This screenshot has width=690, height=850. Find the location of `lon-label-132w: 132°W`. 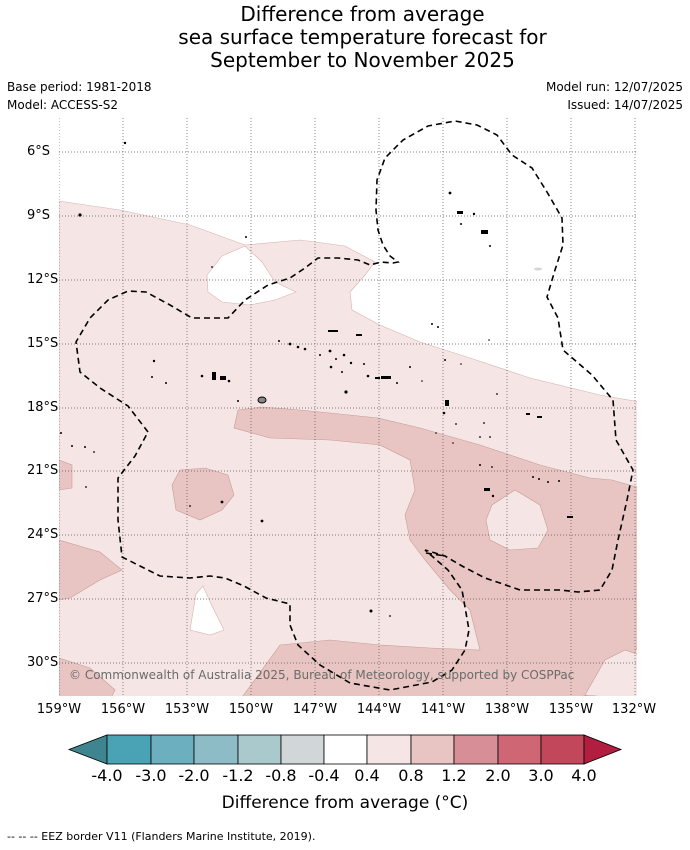

lon-label-132w: 132°W is located at coordinates (634, 709).